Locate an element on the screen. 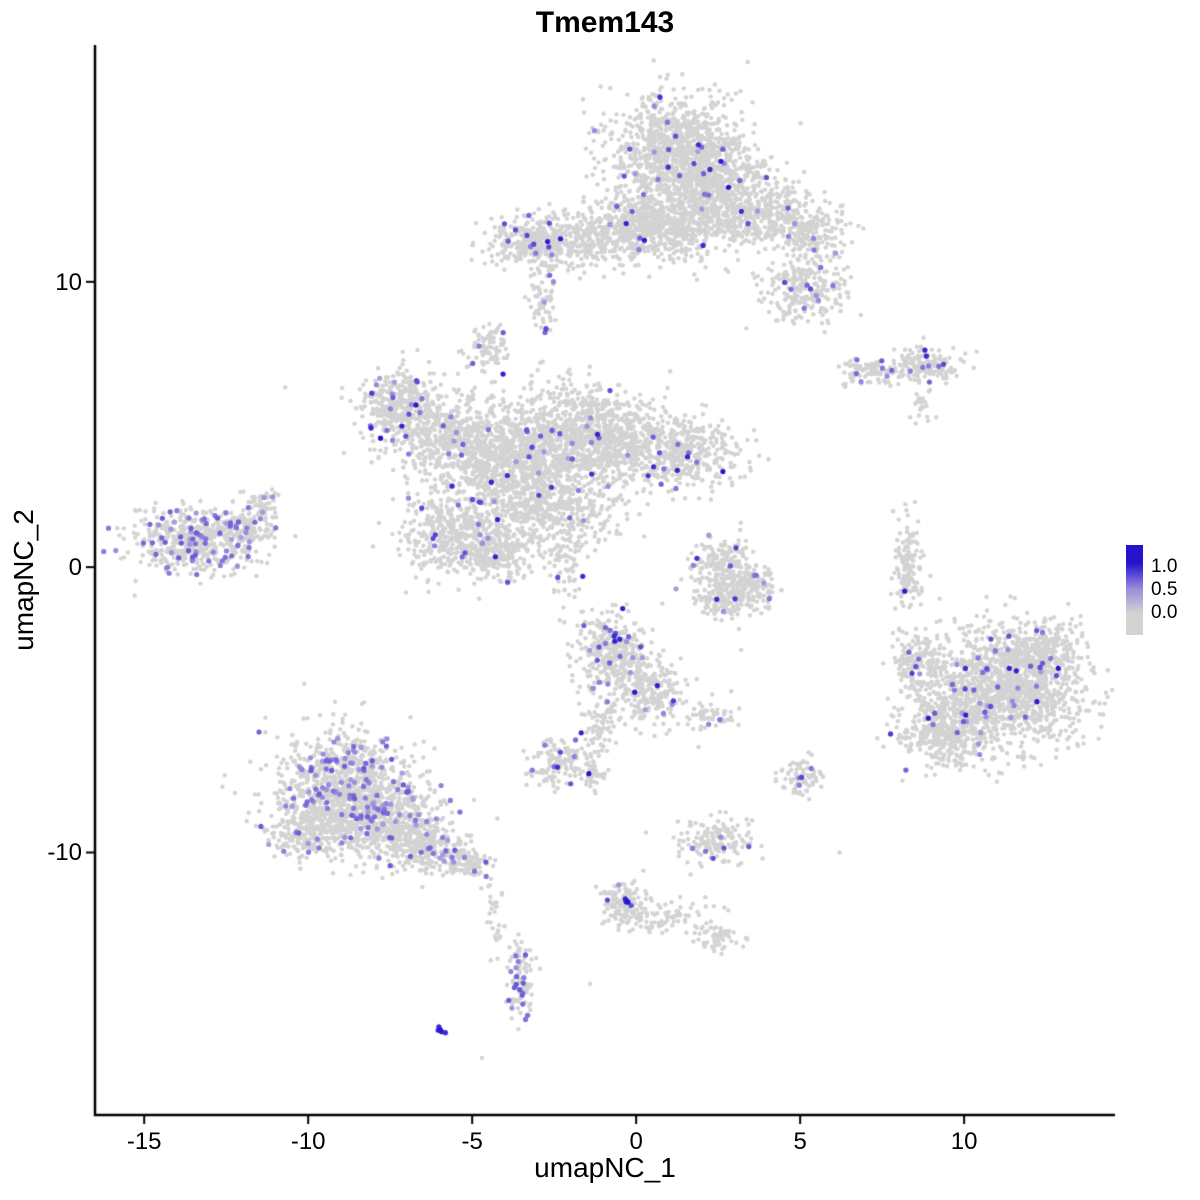  legend-label-mid: 0.5 is located at coordinates (1164, 589).